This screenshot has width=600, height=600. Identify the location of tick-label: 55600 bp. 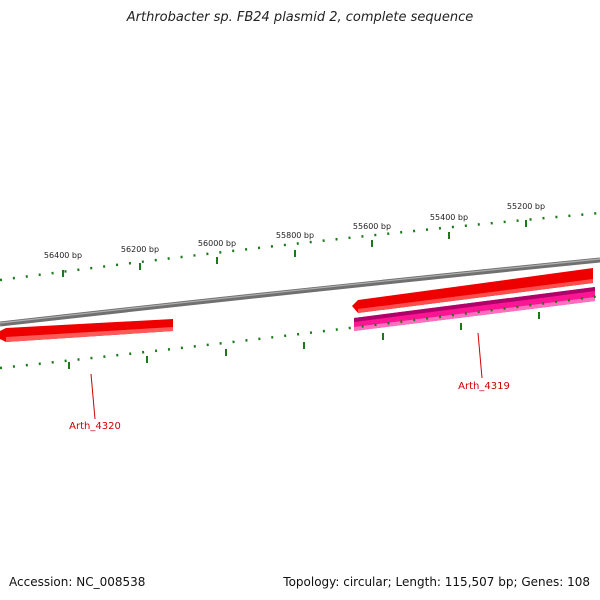
(372, 226).